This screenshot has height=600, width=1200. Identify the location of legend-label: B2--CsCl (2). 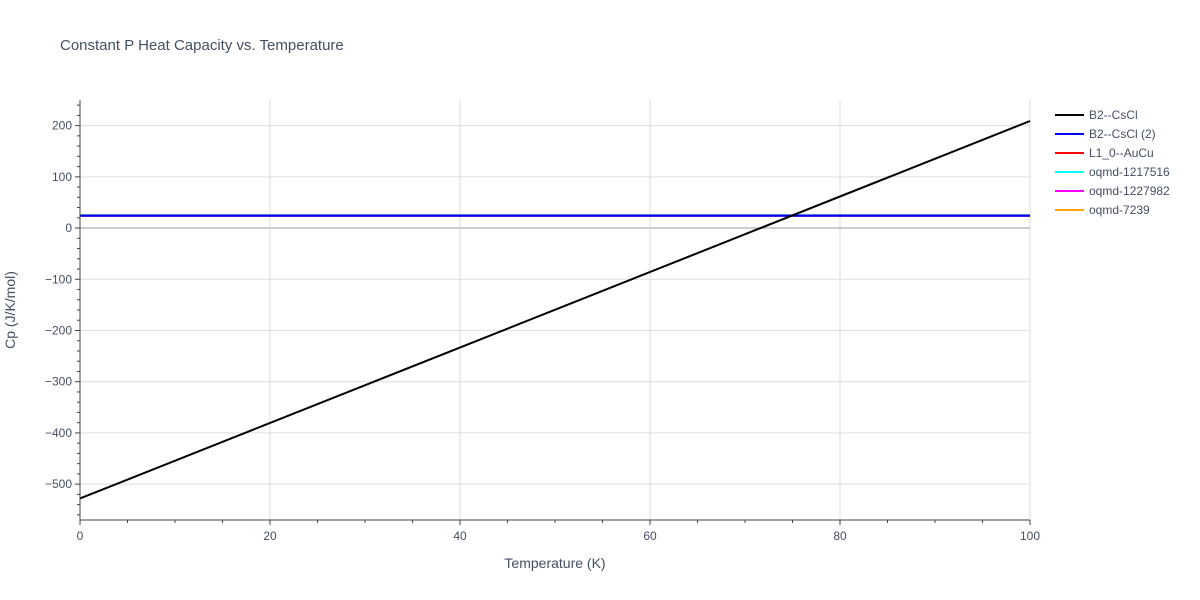
(1122, 134).